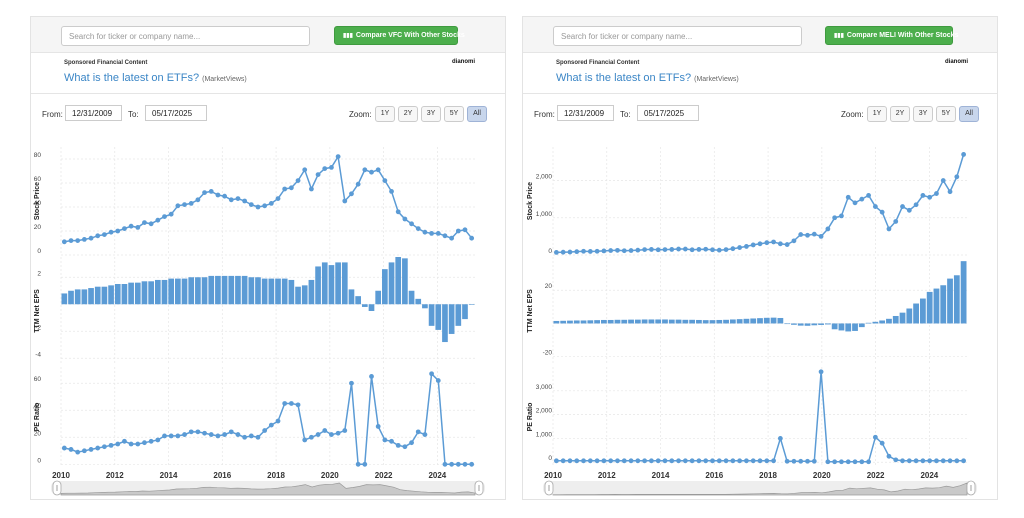 The width and height of the screenshot is (1024, 518). Describe the element at coordinates (254, 201) in the screenshot. I see `pane-stock-price: 0 20 40 60 80 Stock Price` at that location.